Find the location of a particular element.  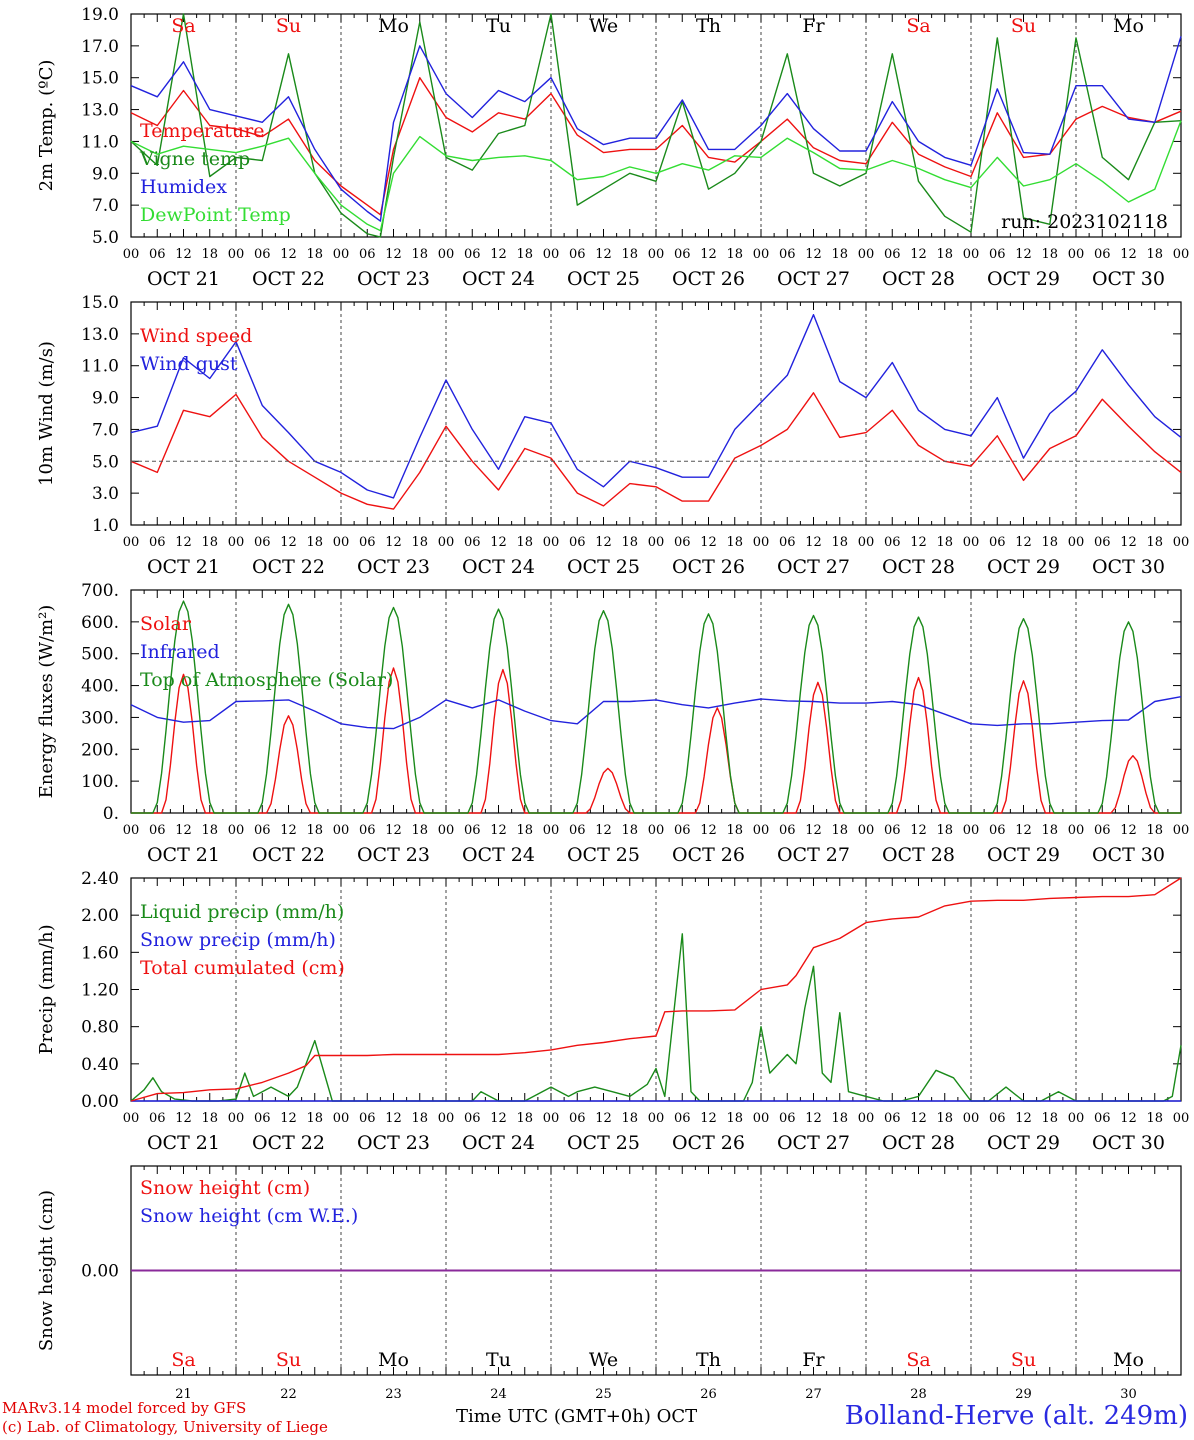

day-number: 26 is located at coordinates (708, 1394).